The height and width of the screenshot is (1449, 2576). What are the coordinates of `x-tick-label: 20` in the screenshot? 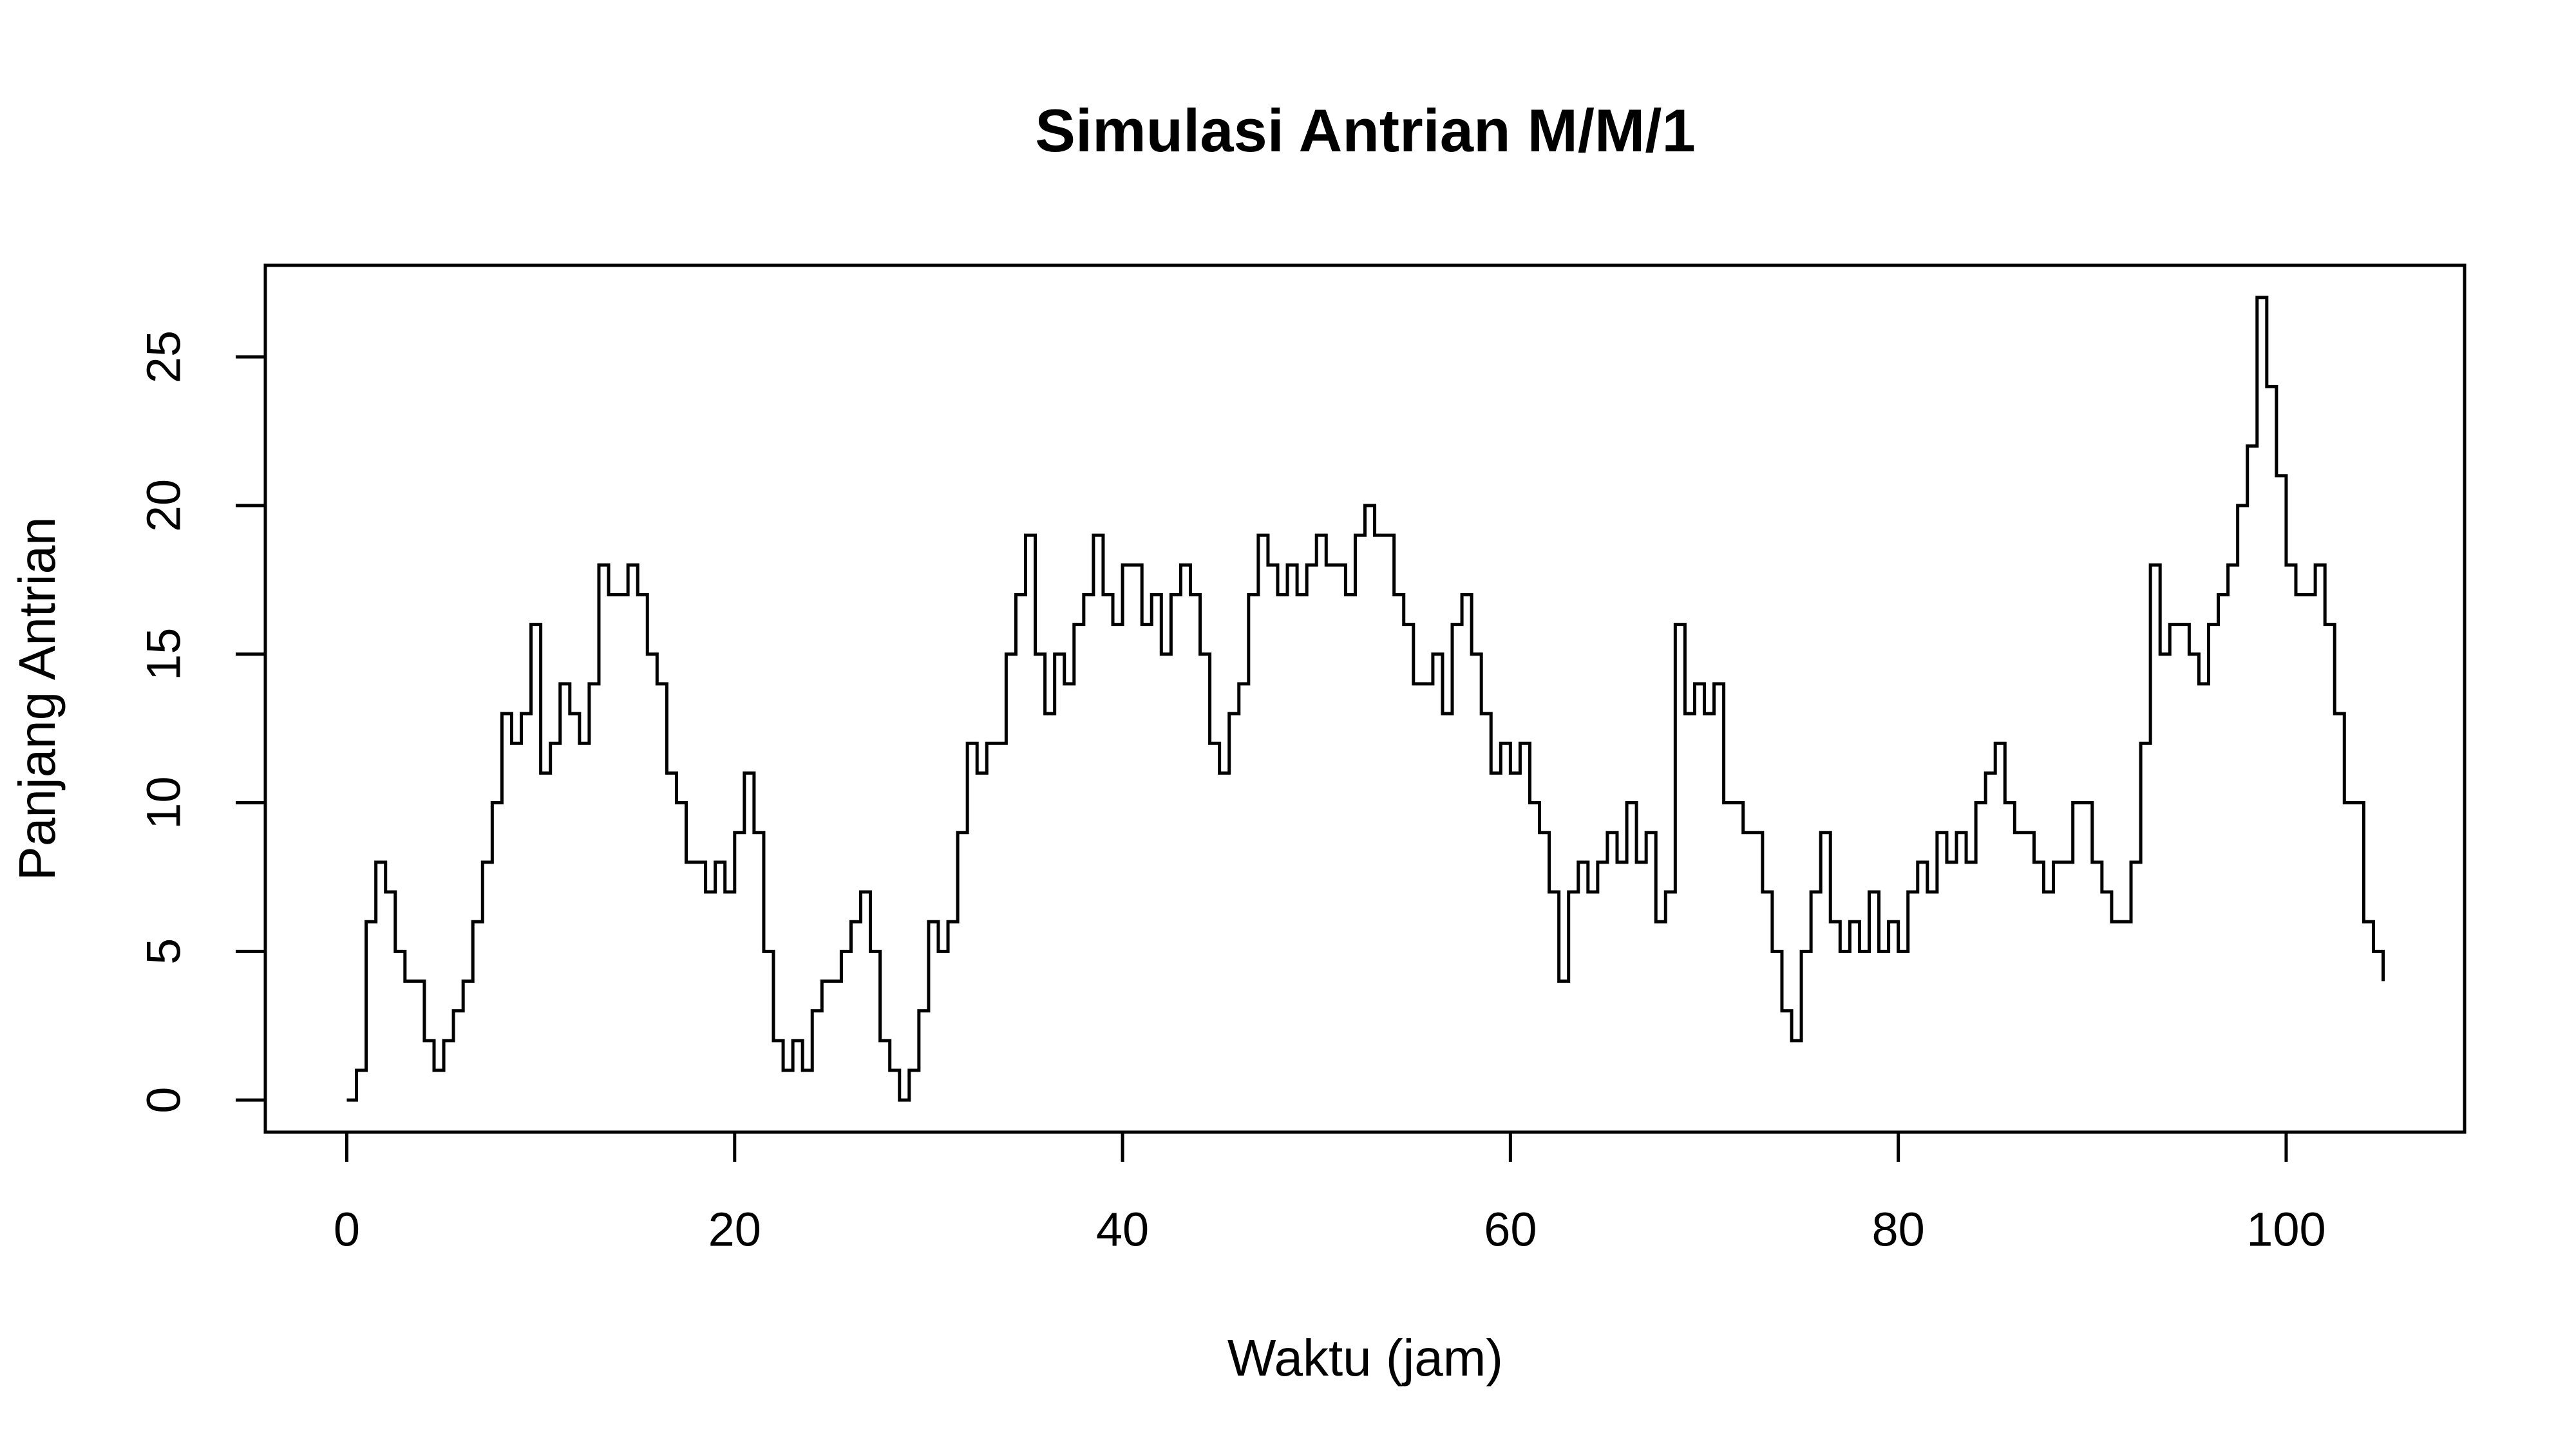 It's located at (734, 1229).